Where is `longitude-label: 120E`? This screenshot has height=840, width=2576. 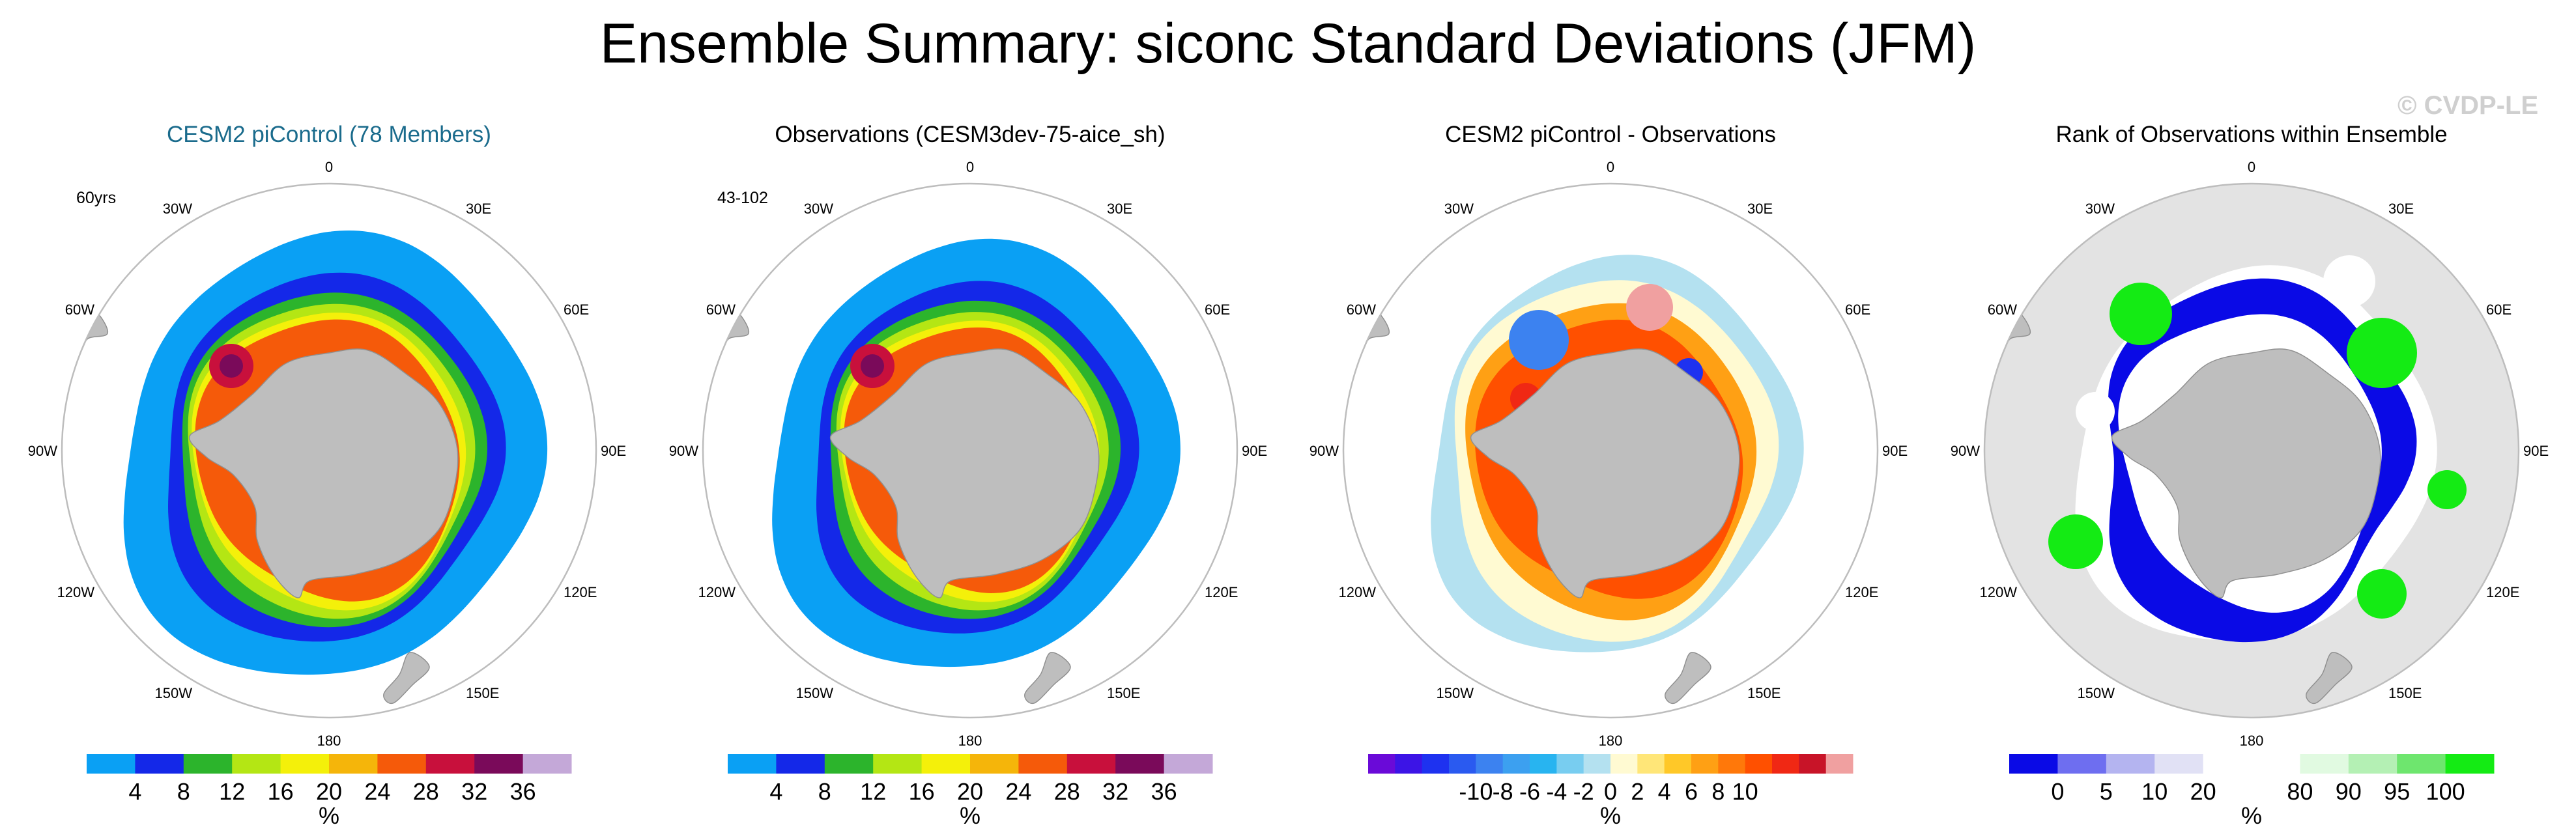
longitude-label: 120E is located at coordinates (1861, 592).